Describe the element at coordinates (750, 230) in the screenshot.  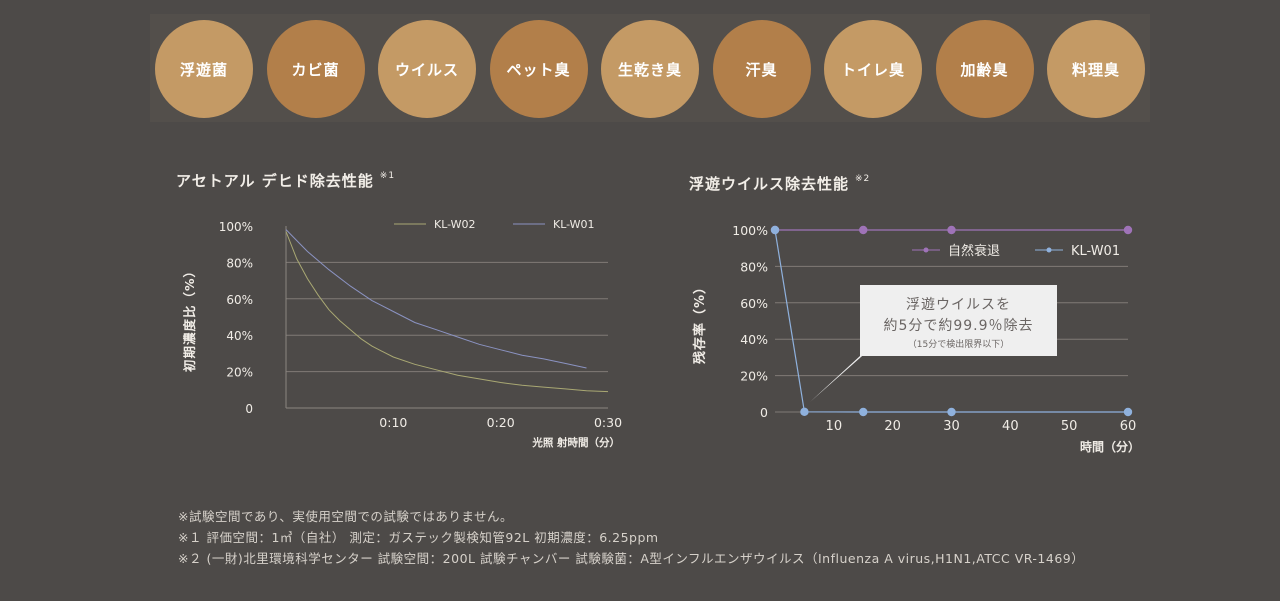
I see `c2-ytick-5: 100%` at that location.